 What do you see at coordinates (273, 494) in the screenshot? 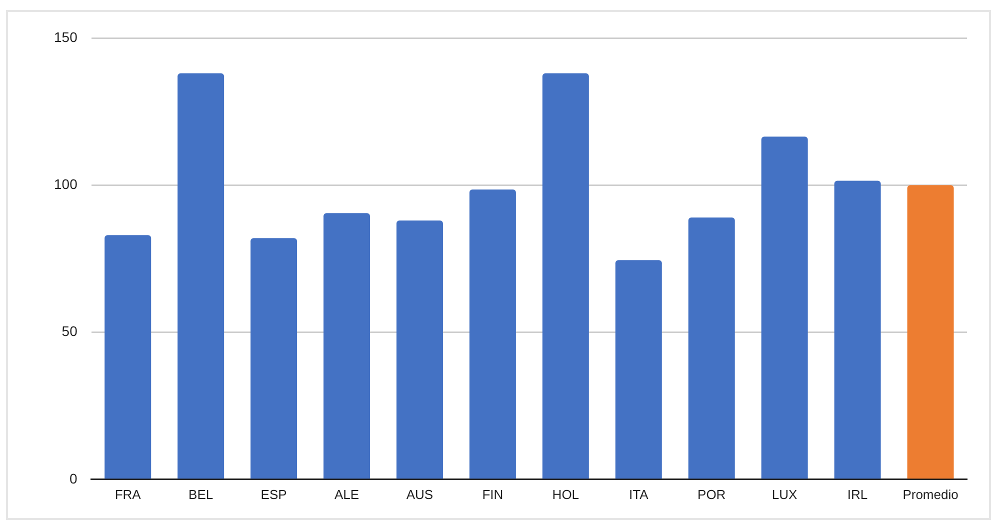
I see `x-tick-label: ESP` at bounding box center [273, 494].